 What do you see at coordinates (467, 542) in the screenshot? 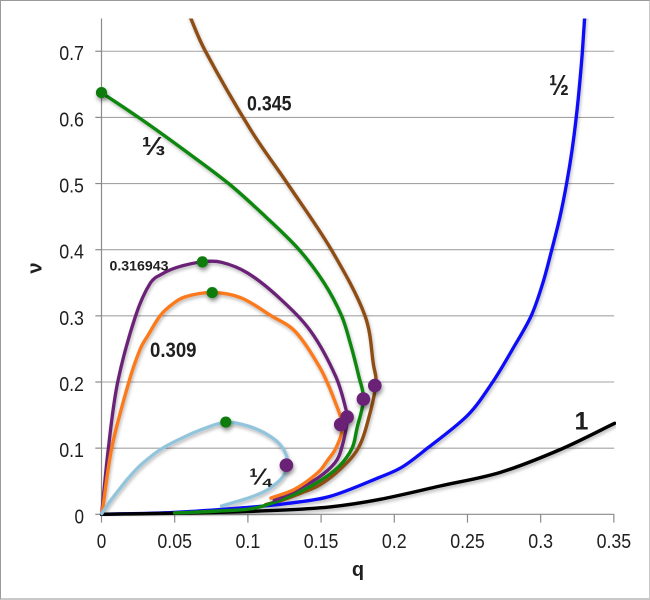
I see `svg-text: 0.25` at bounding box center [467, 542].